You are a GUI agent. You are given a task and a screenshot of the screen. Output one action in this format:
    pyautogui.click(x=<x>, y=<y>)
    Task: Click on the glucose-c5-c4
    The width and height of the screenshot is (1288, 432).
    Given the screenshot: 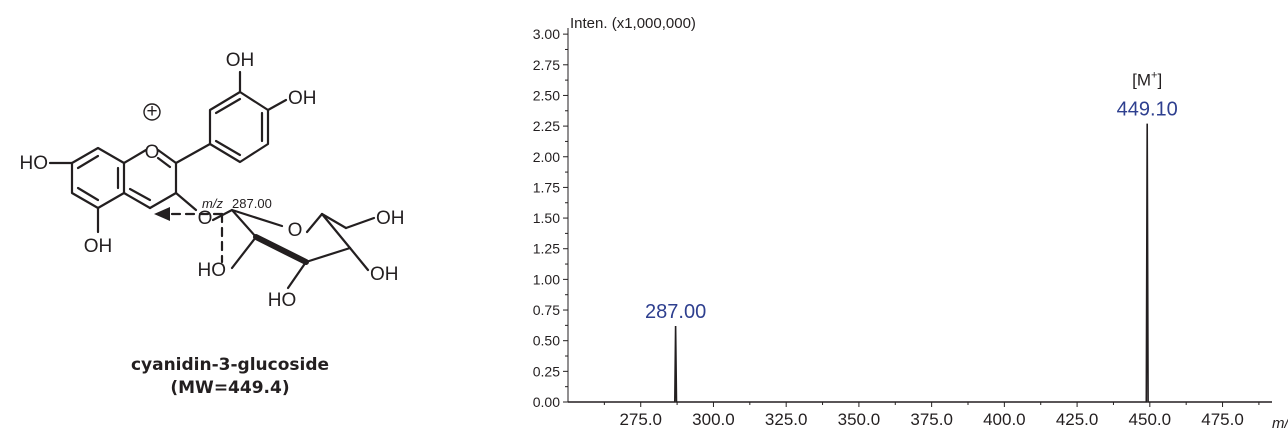 What is the action you would take?
    pyautogui.click(x=336, y=231)
    